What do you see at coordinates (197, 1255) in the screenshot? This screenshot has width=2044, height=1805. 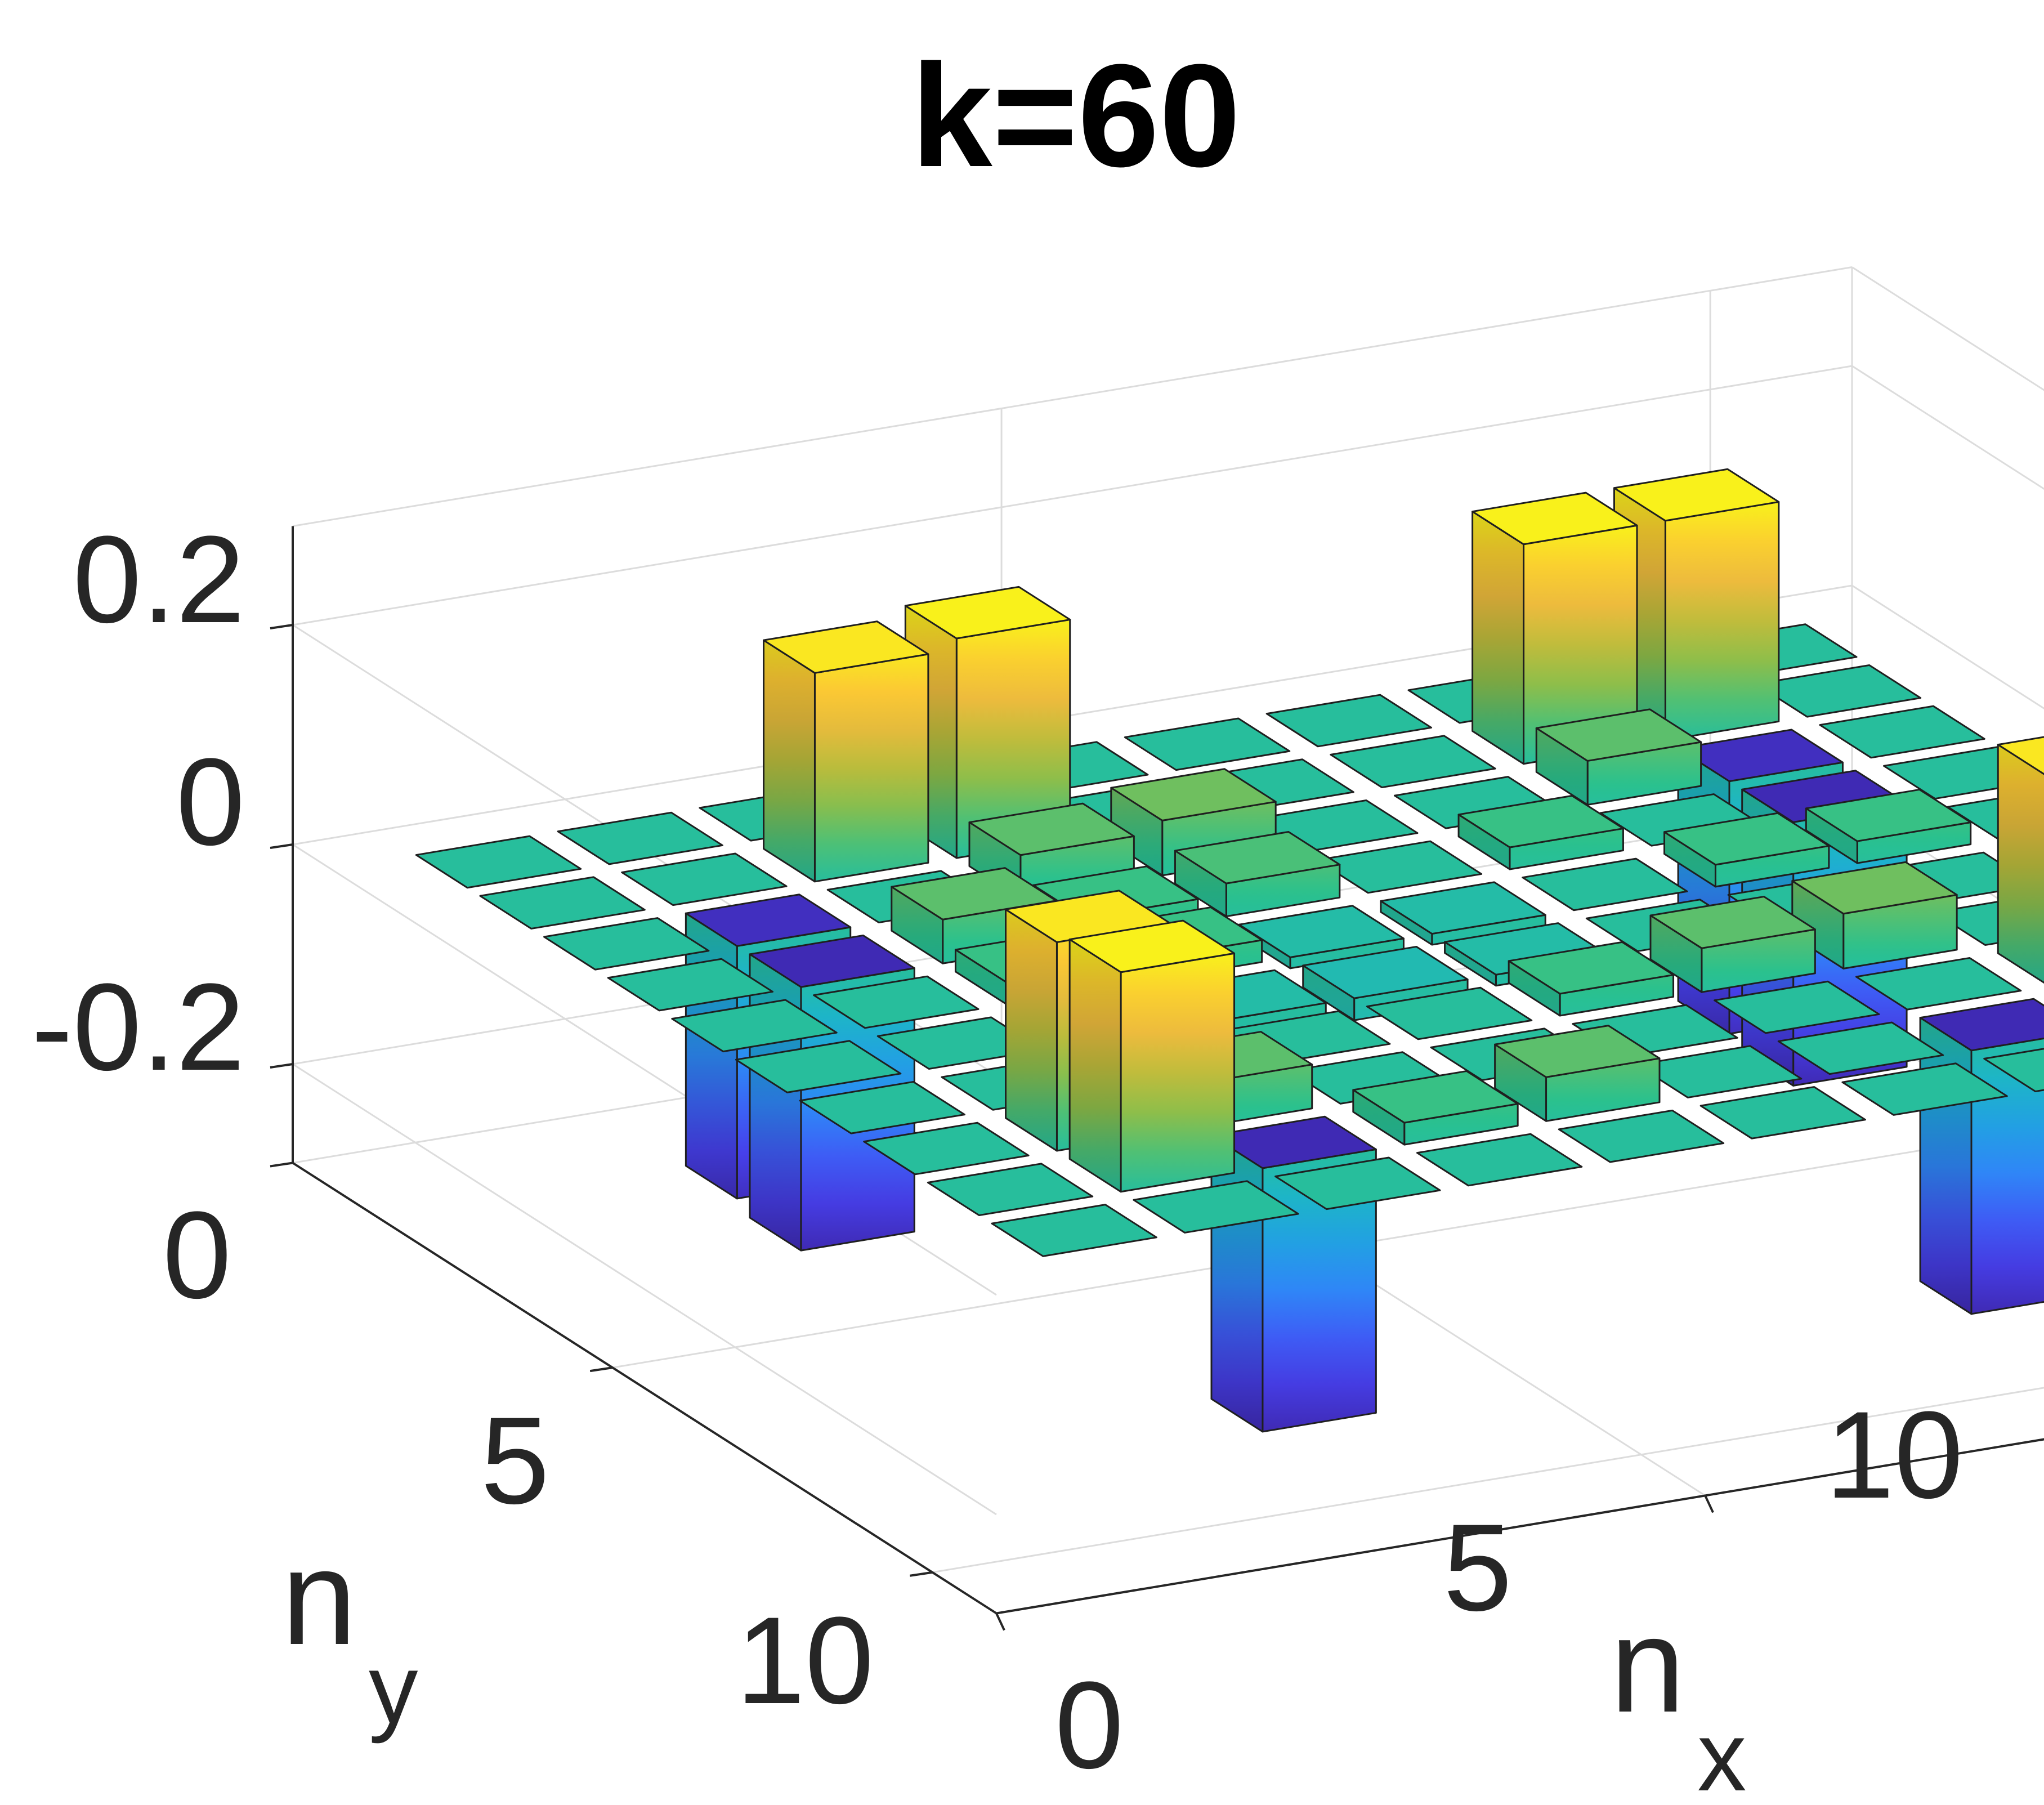 I see `y-tick-label: 0` at bounding box center [197, 1255].